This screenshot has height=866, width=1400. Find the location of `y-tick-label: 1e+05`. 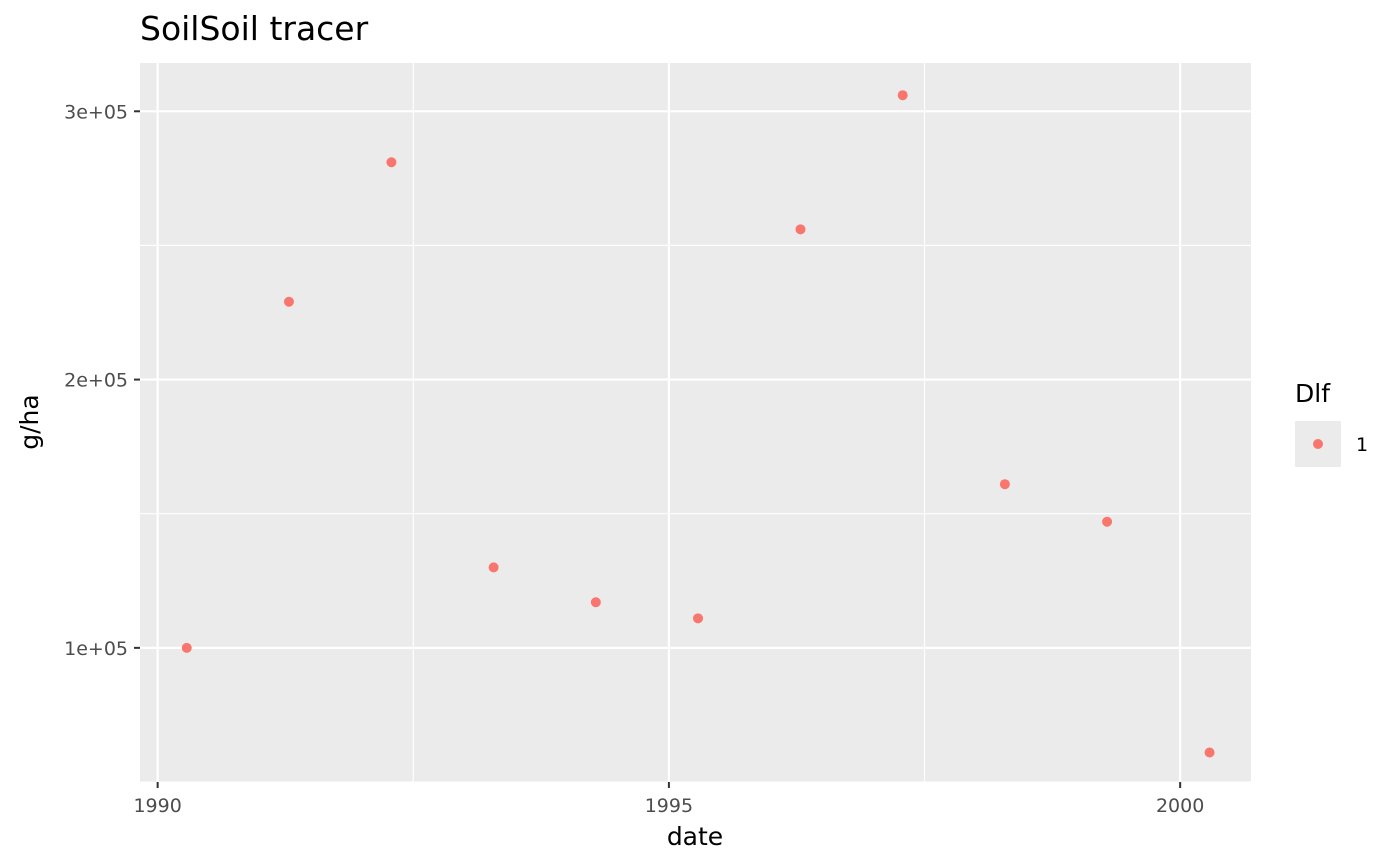

y-tick-label: 1e+05 is located at coordinates (96, 649).